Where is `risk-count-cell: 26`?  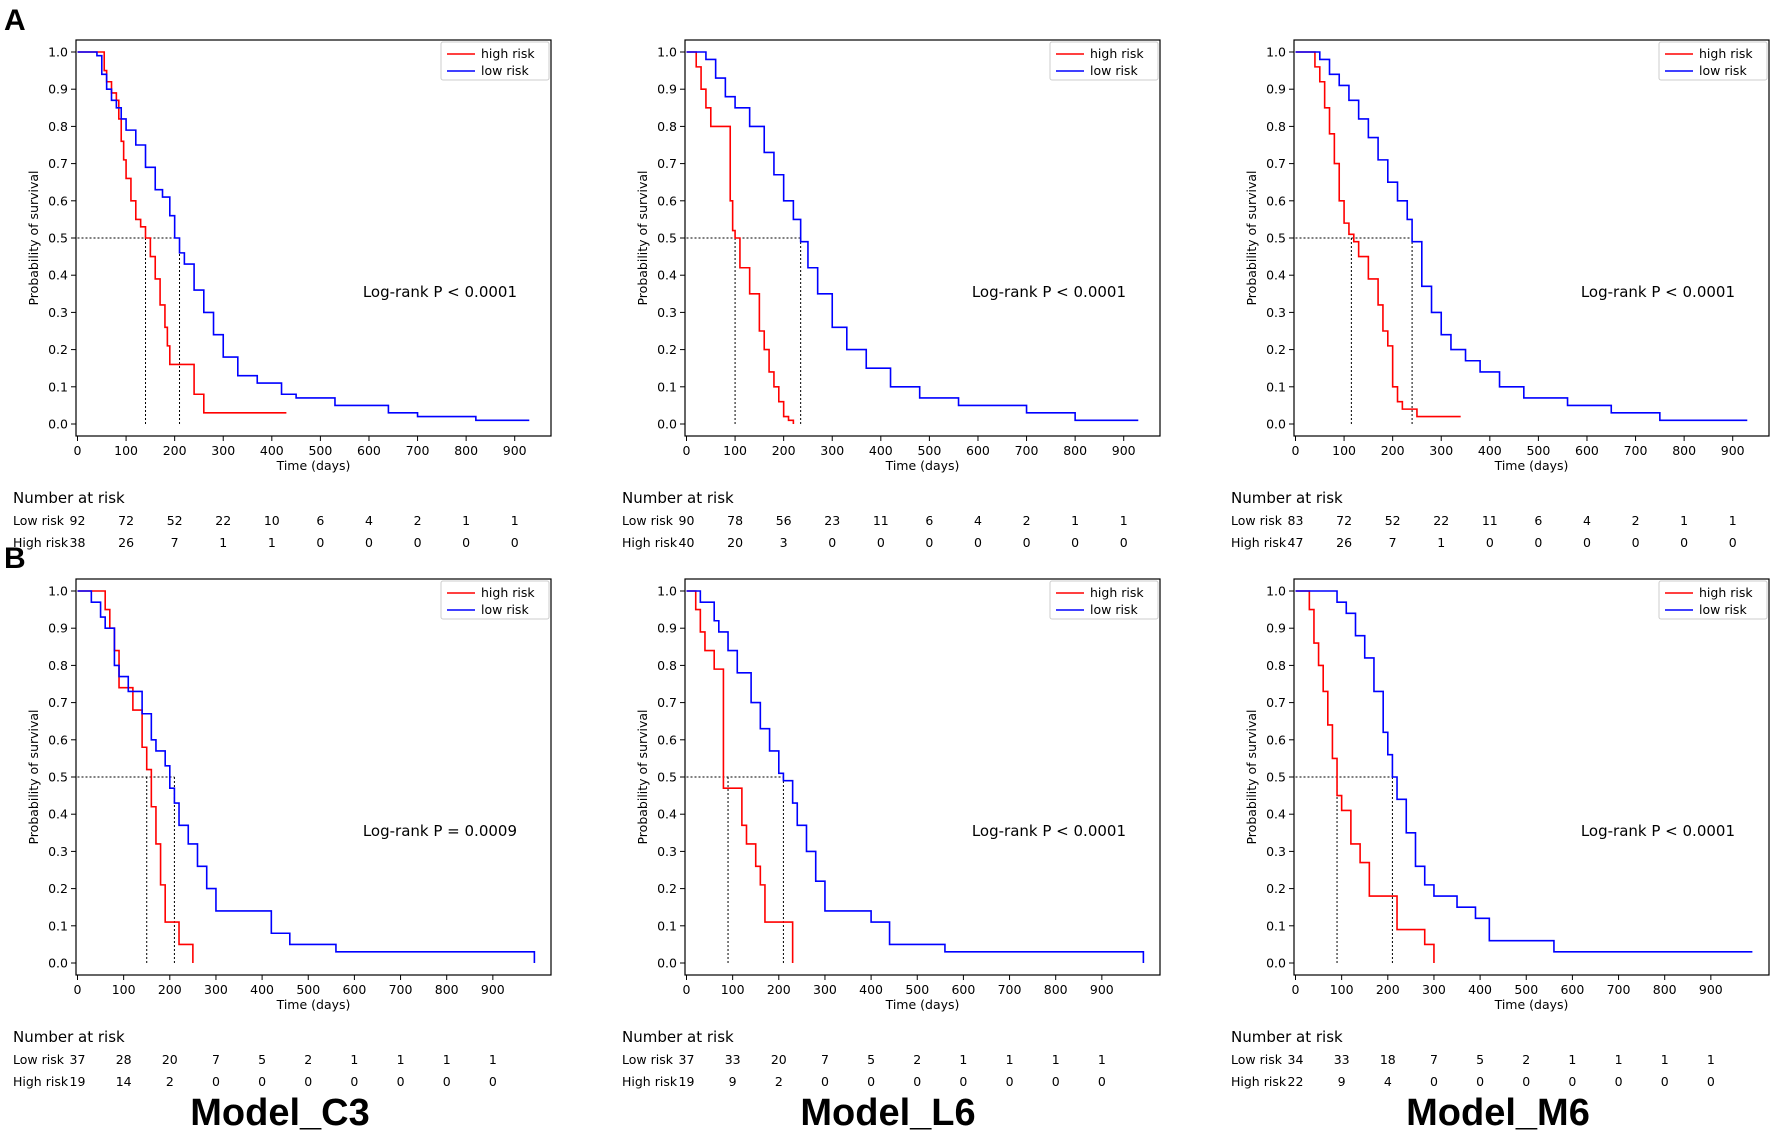 risk-count-cell: 26 is located at coordinates (126, 542).